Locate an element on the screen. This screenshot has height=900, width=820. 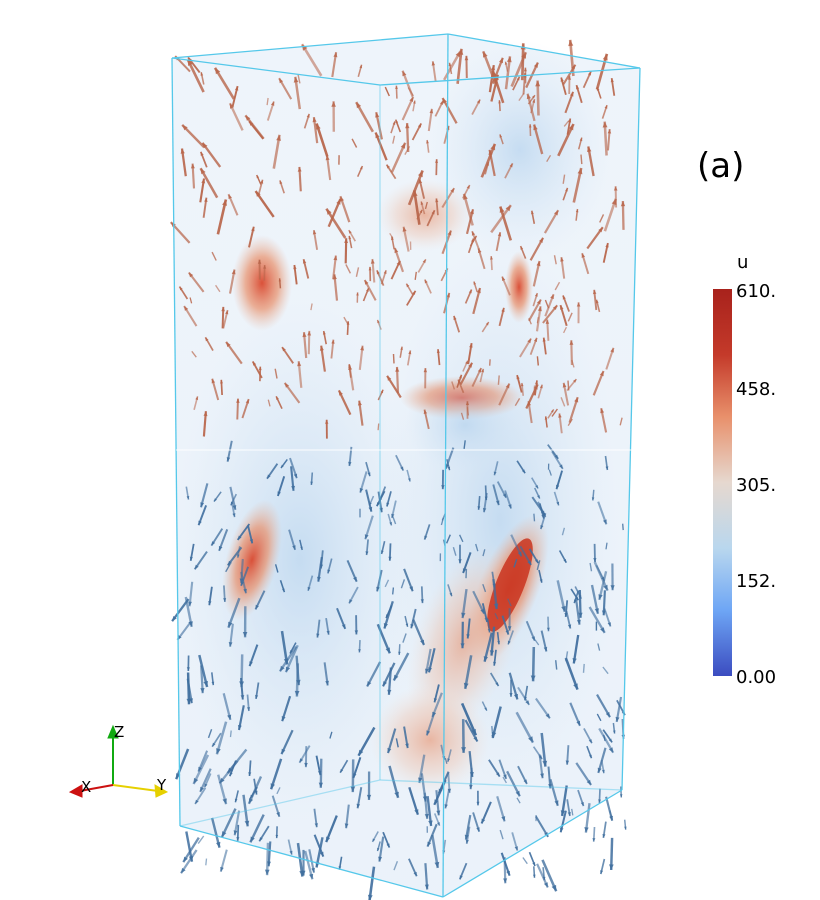
x-axis-label: X is located at coordinates (86, 787).